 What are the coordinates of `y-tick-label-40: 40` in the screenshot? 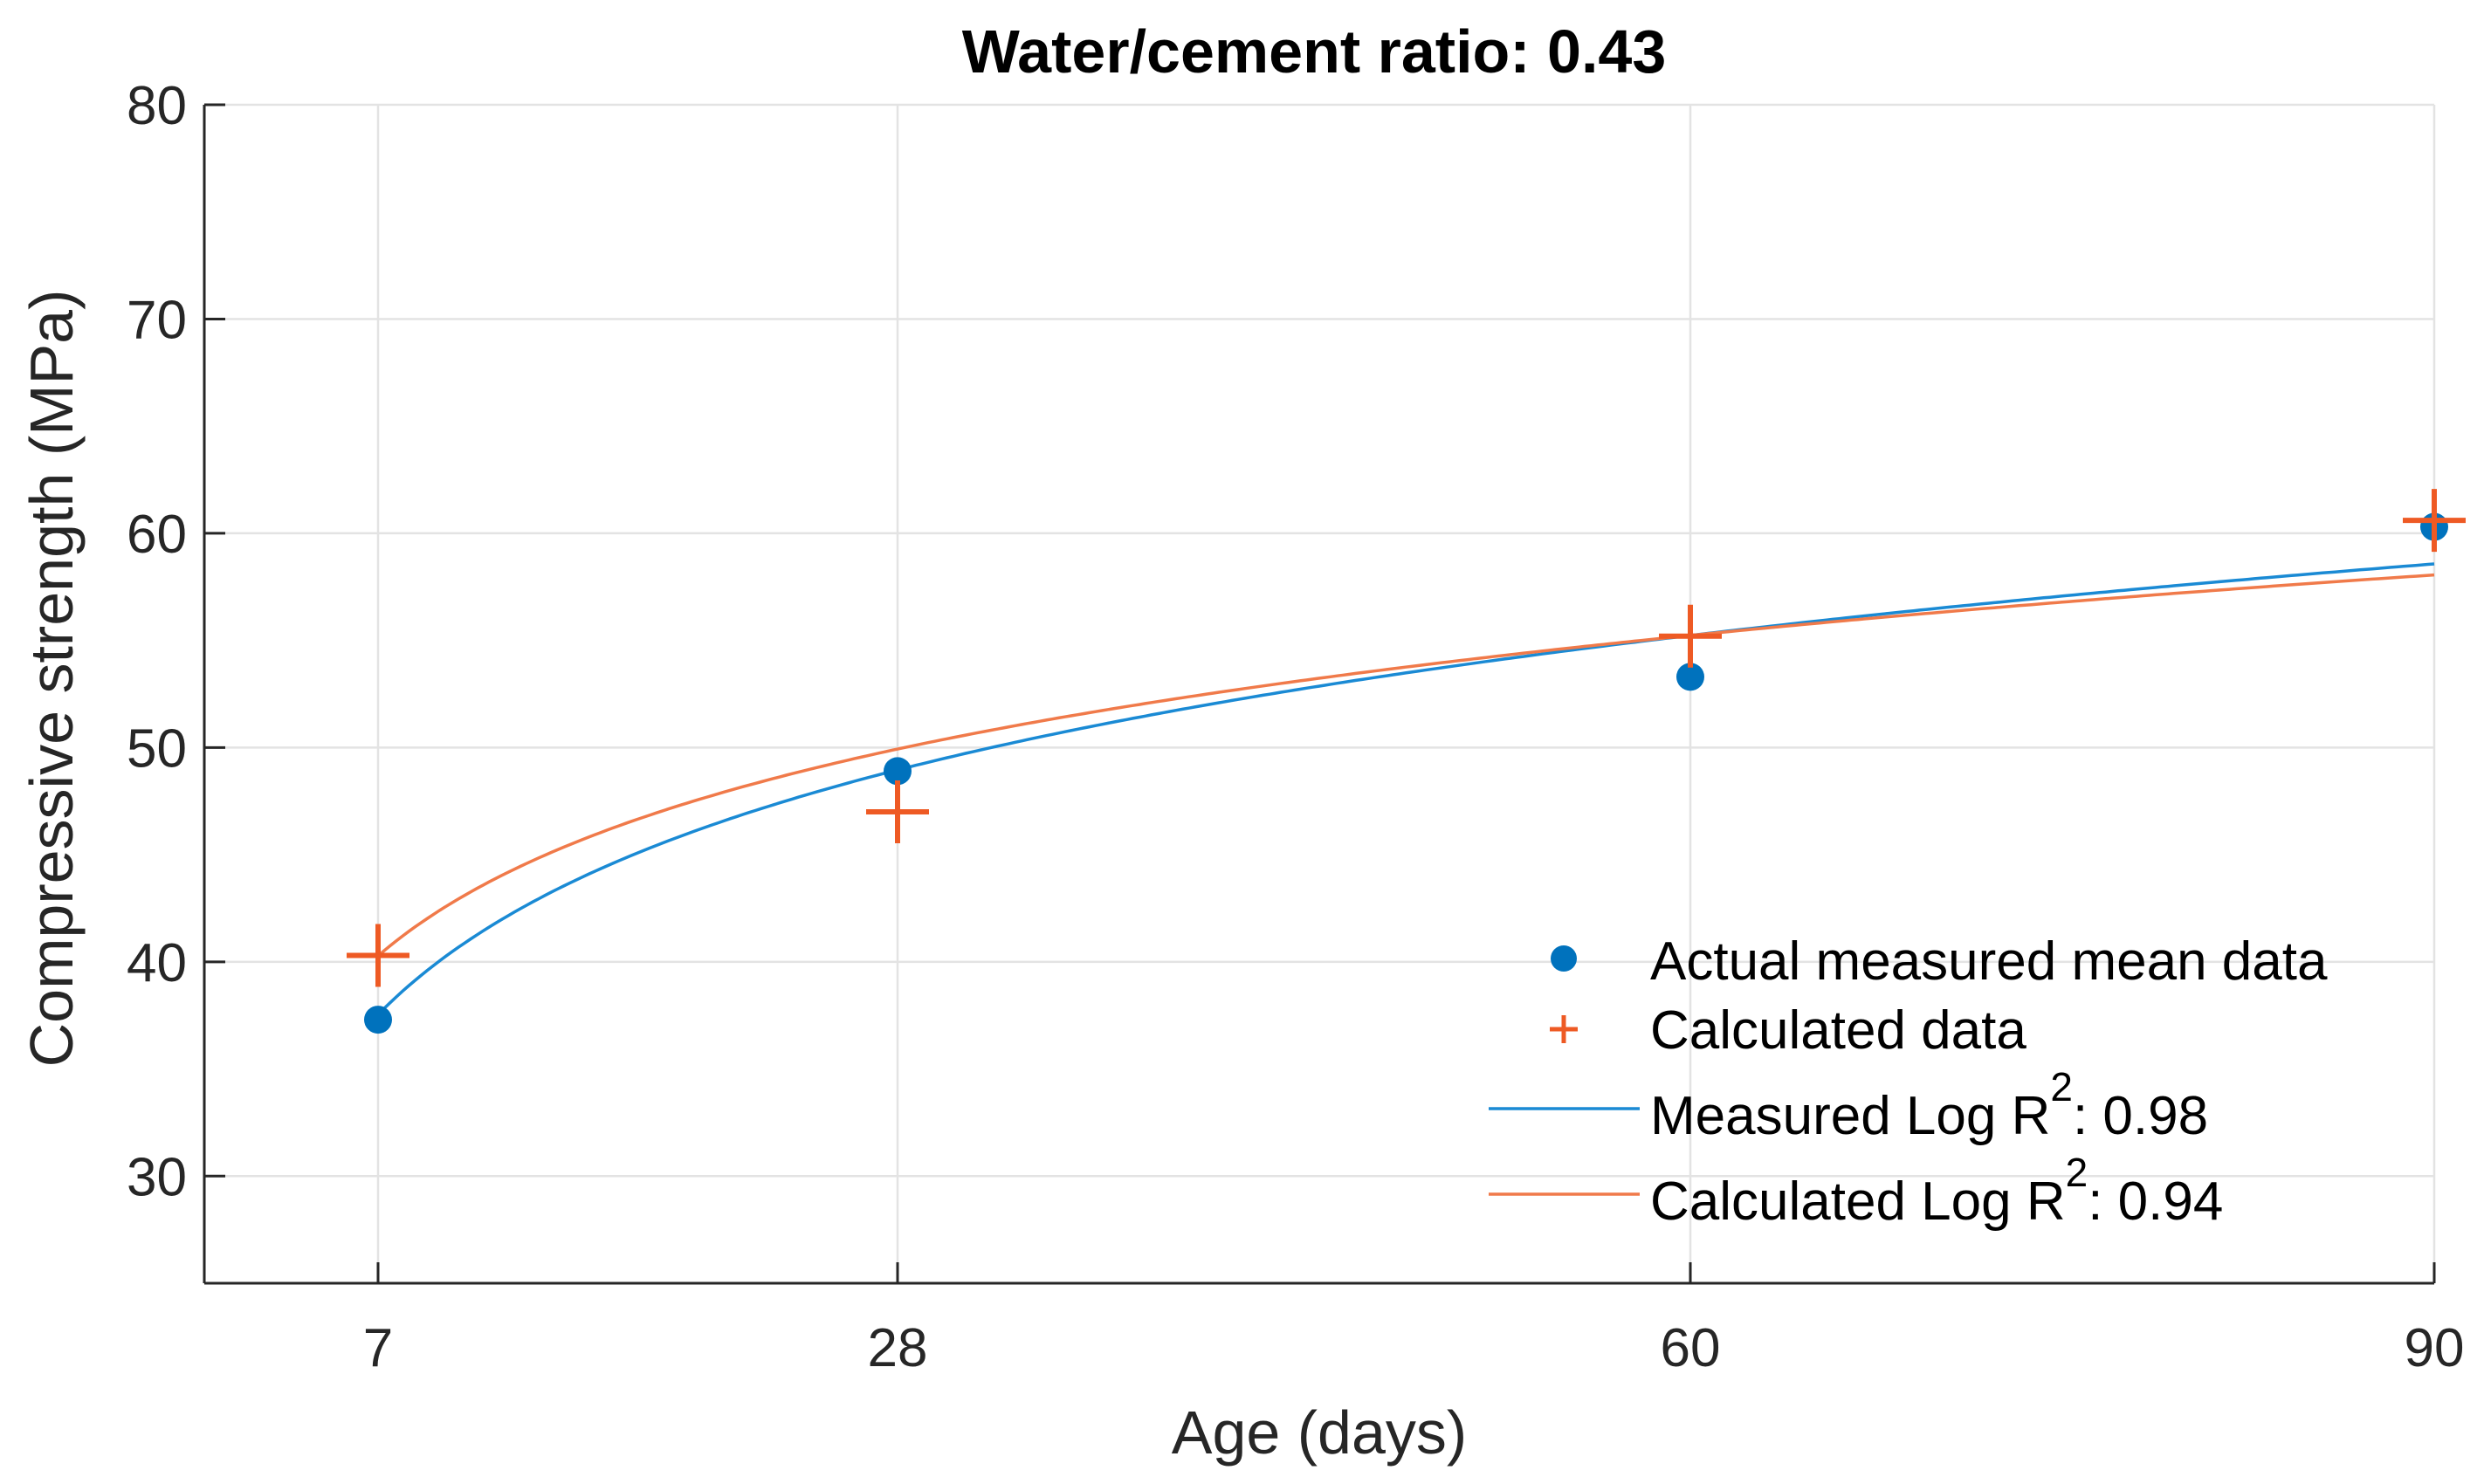 It's located at (157, 963).